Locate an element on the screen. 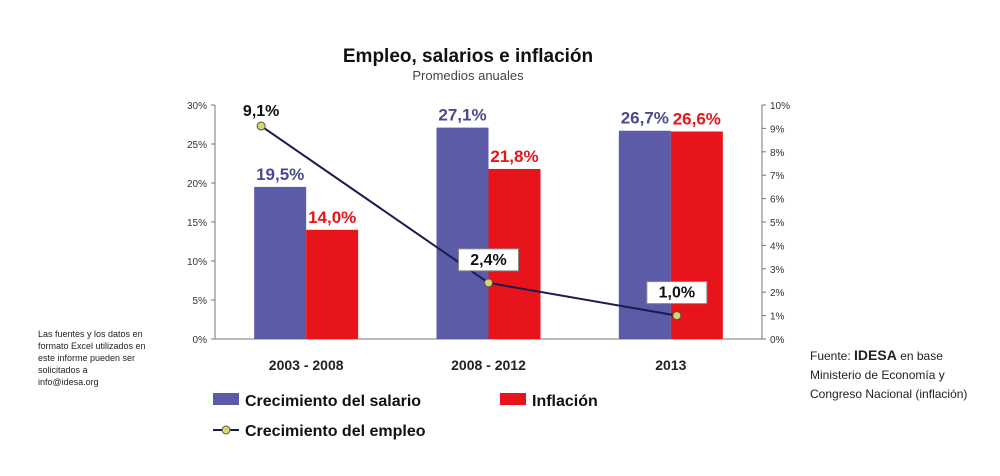 The width and height of the screenshot is (1000, 476). value-label-empleo: 9,1% is located at coordinates (261, 111).